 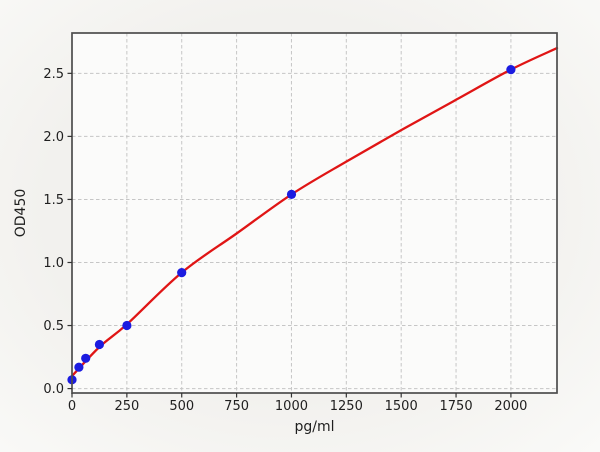 I want to click on x-tick-label: 1750, so click(x=456, y=406).